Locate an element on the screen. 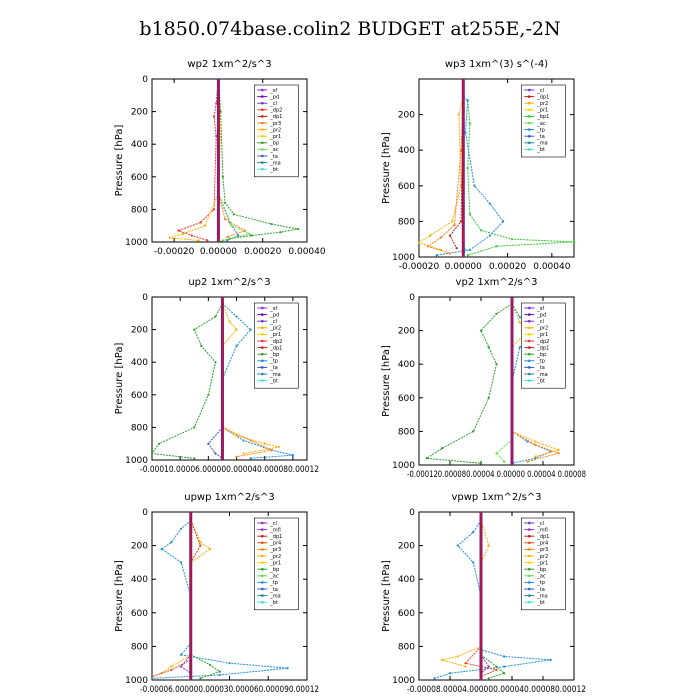  series-point-mfl is located at coordinates (488, 666).